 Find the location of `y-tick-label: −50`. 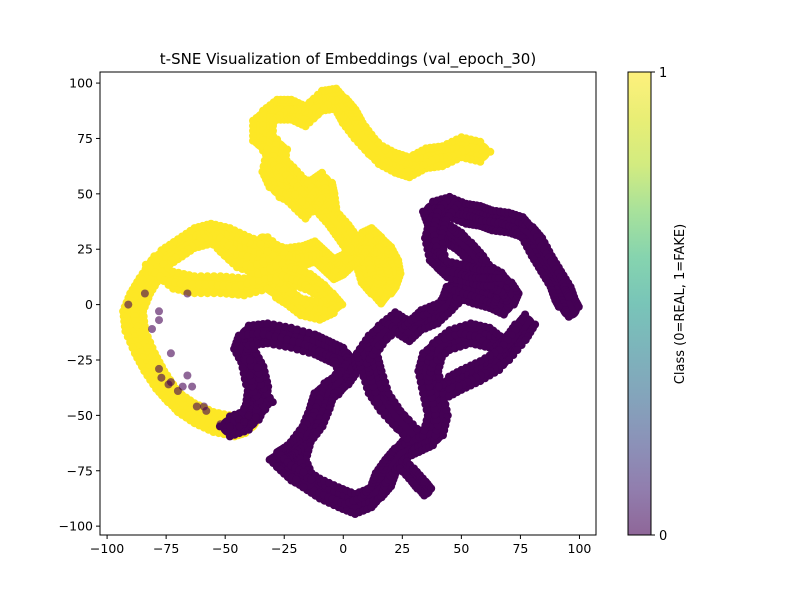

y-tick-label: −50 is located at coordinates (80, 415).